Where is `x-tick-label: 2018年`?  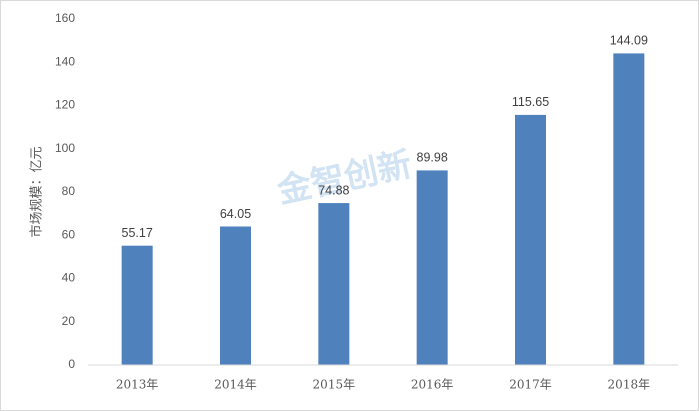 x-tick-label: 2018年 is located at coordinates (629, 385).